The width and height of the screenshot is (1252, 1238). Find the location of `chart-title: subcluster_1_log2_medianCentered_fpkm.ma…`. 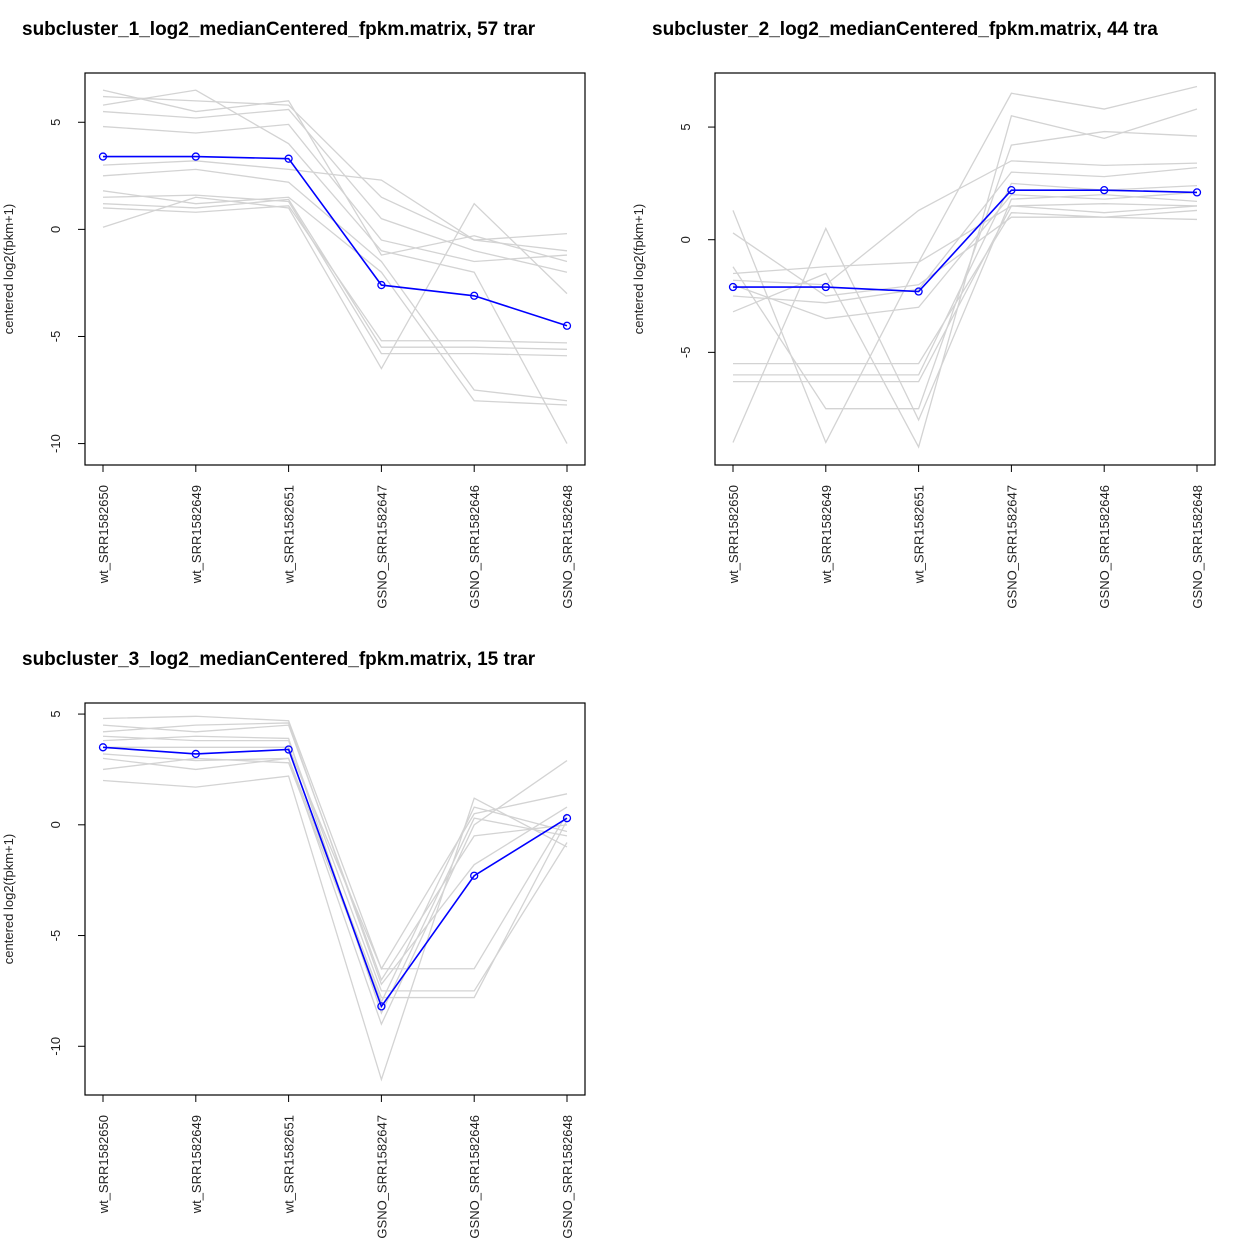

chart-title: subcluster_1_log2_medianCentered_fpkm.ma… is located at coordinates (279, 29).